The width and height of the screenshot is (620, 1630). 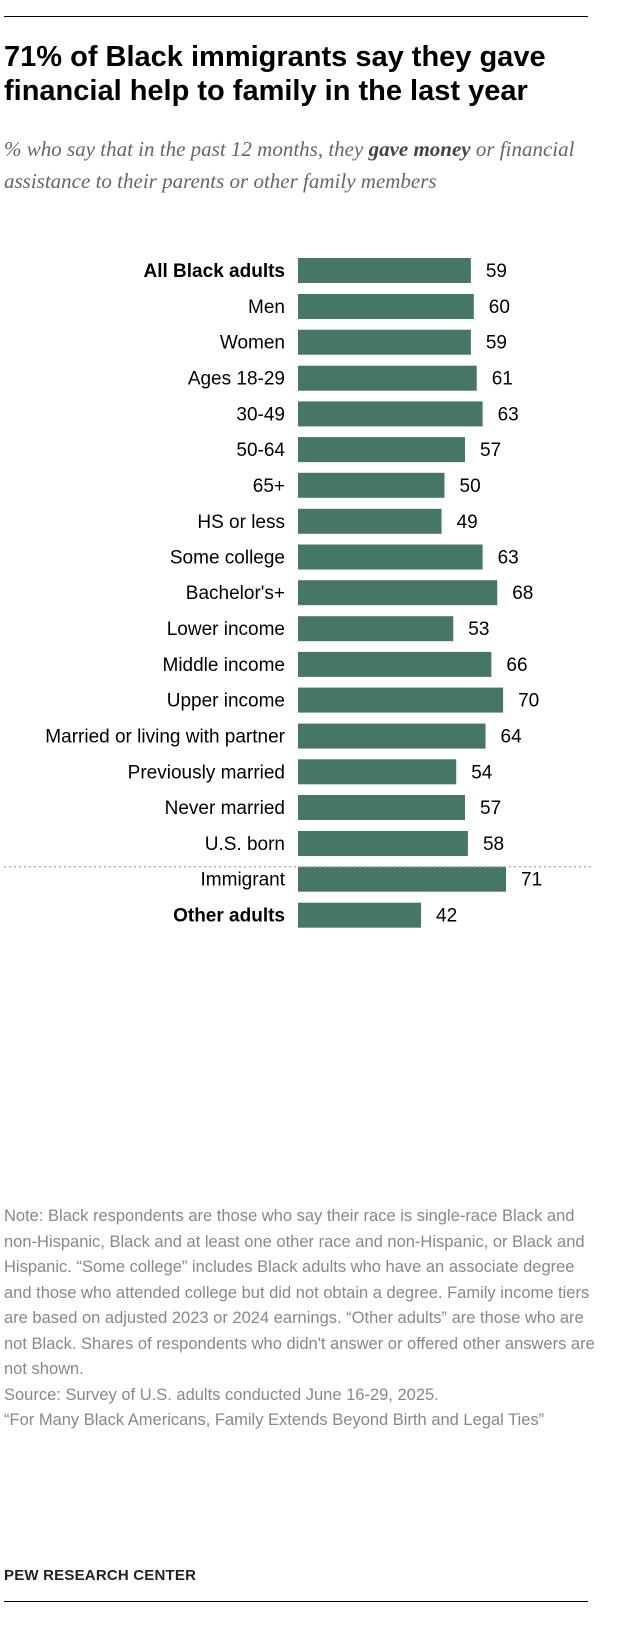 What do you see at coordinates (493, 844) in the screenshot?
I see `value-label-u-s-born: 58` at bounding box center [493, 844].